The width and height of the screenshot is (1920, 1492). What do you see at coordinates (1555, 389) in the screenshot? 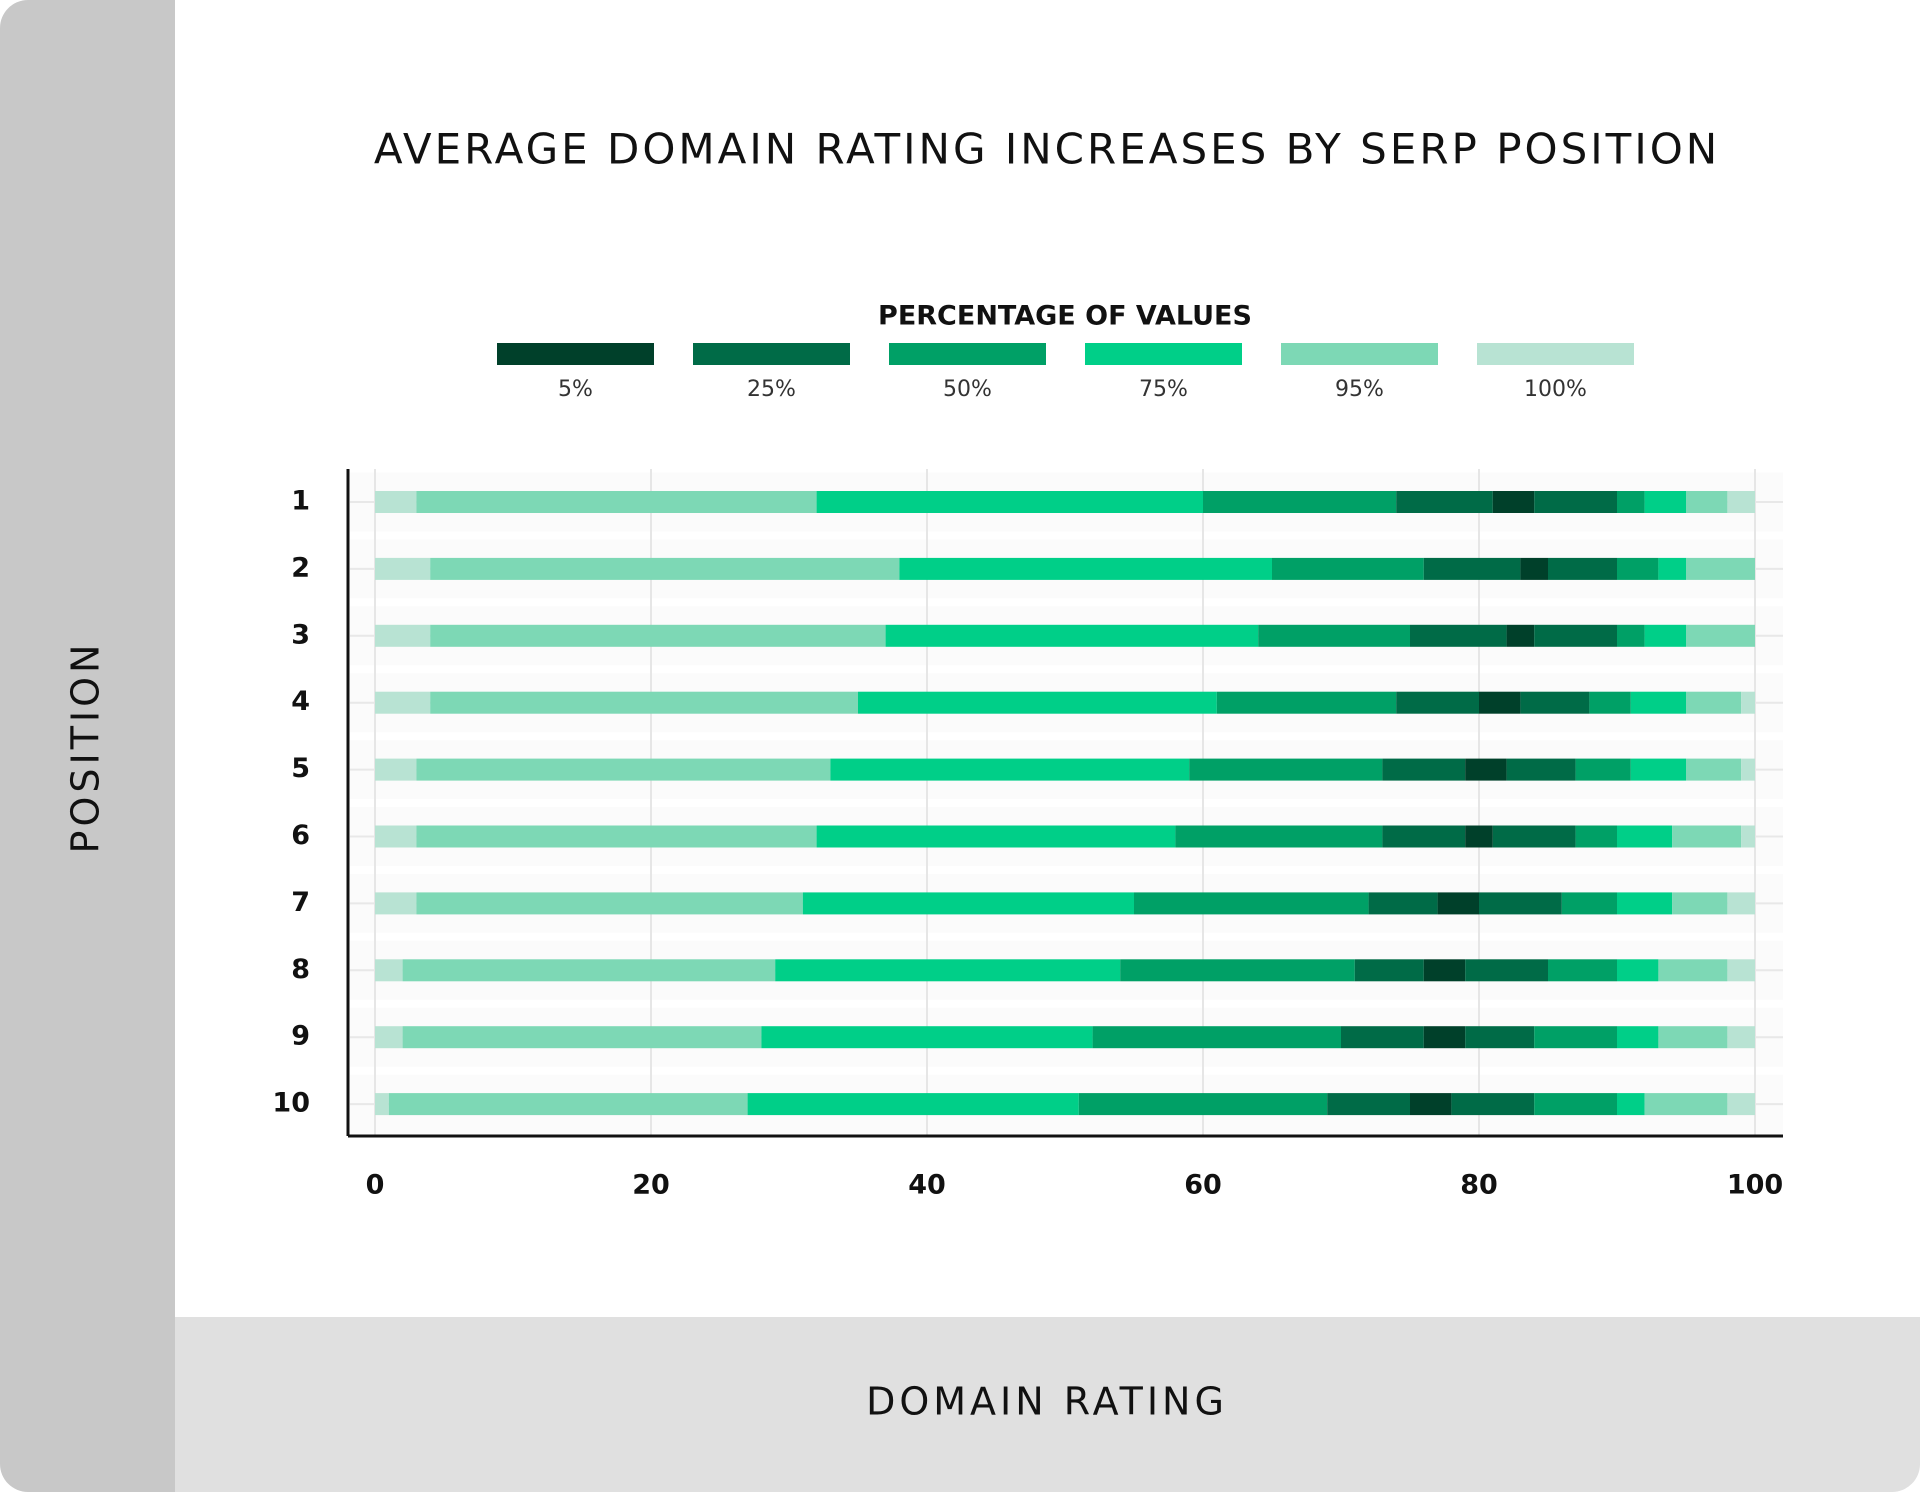
I see `legend-label: 100%` at bounding box center [1555, 389].